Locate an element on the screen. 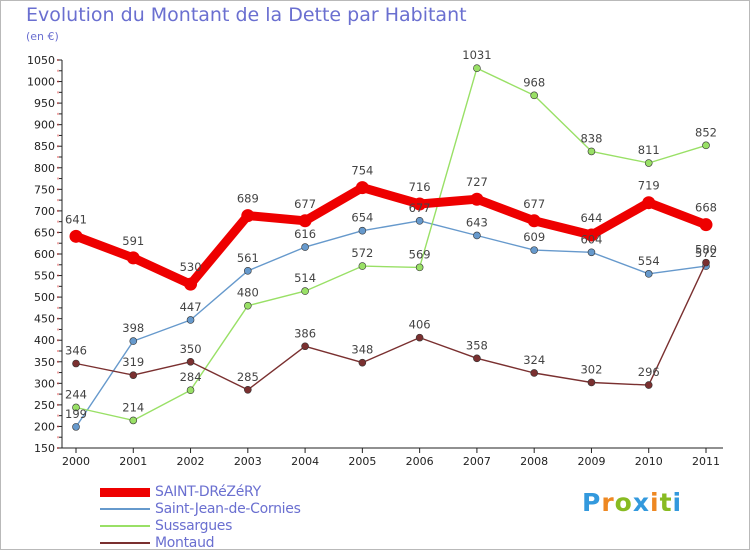  logo-letter: x is located at coordinates (641, 502).